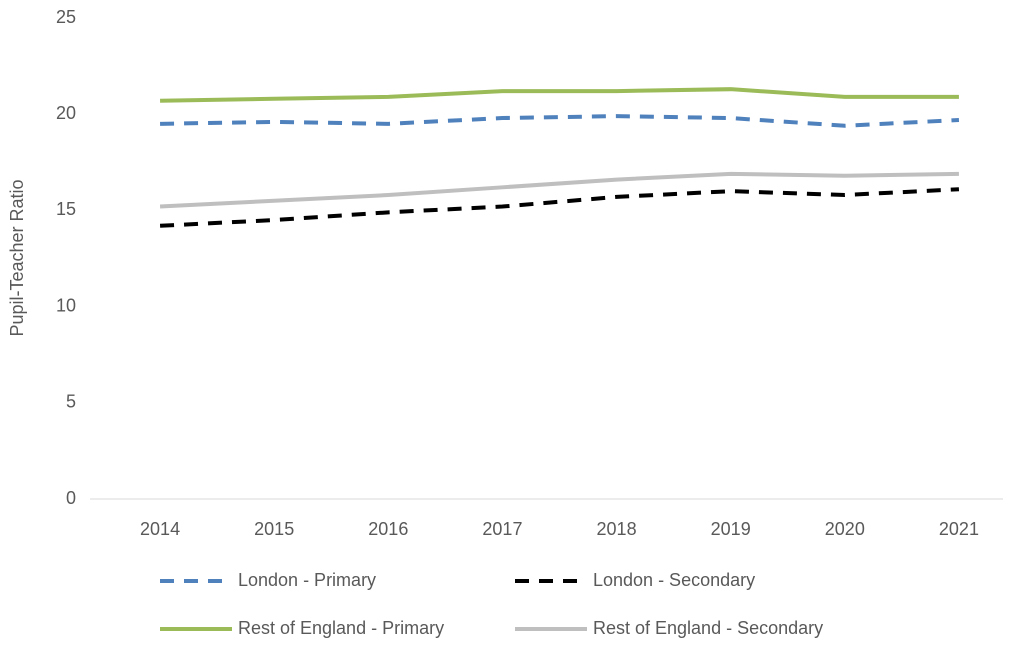 Image resolution: width=1009 pixels, height=645 pixels. I want to click on legend-label: Rest of England - Secondary, so click(708, 628).